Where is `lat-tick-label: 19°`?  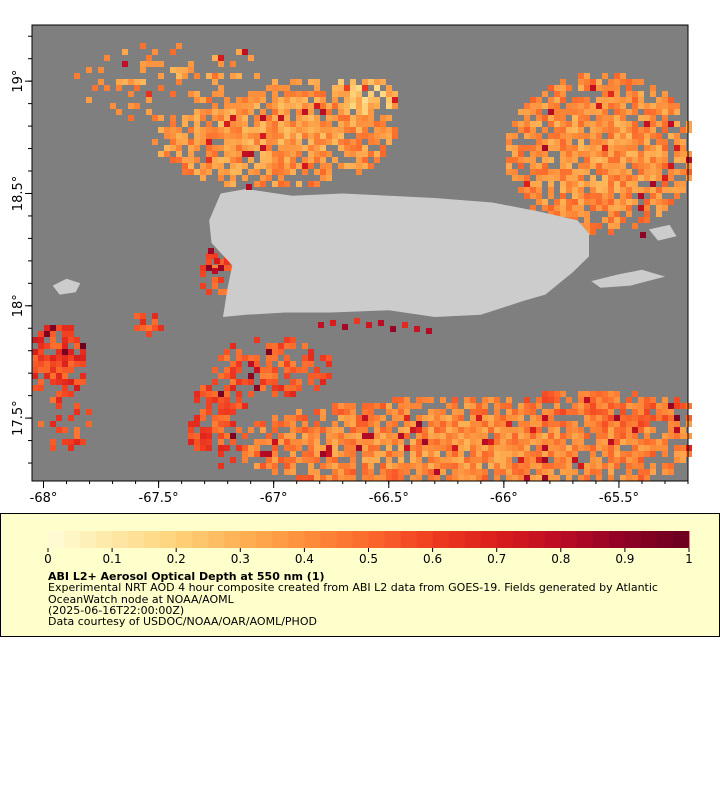
lat-tick-label: 19° is located at coordinates (18, 81).